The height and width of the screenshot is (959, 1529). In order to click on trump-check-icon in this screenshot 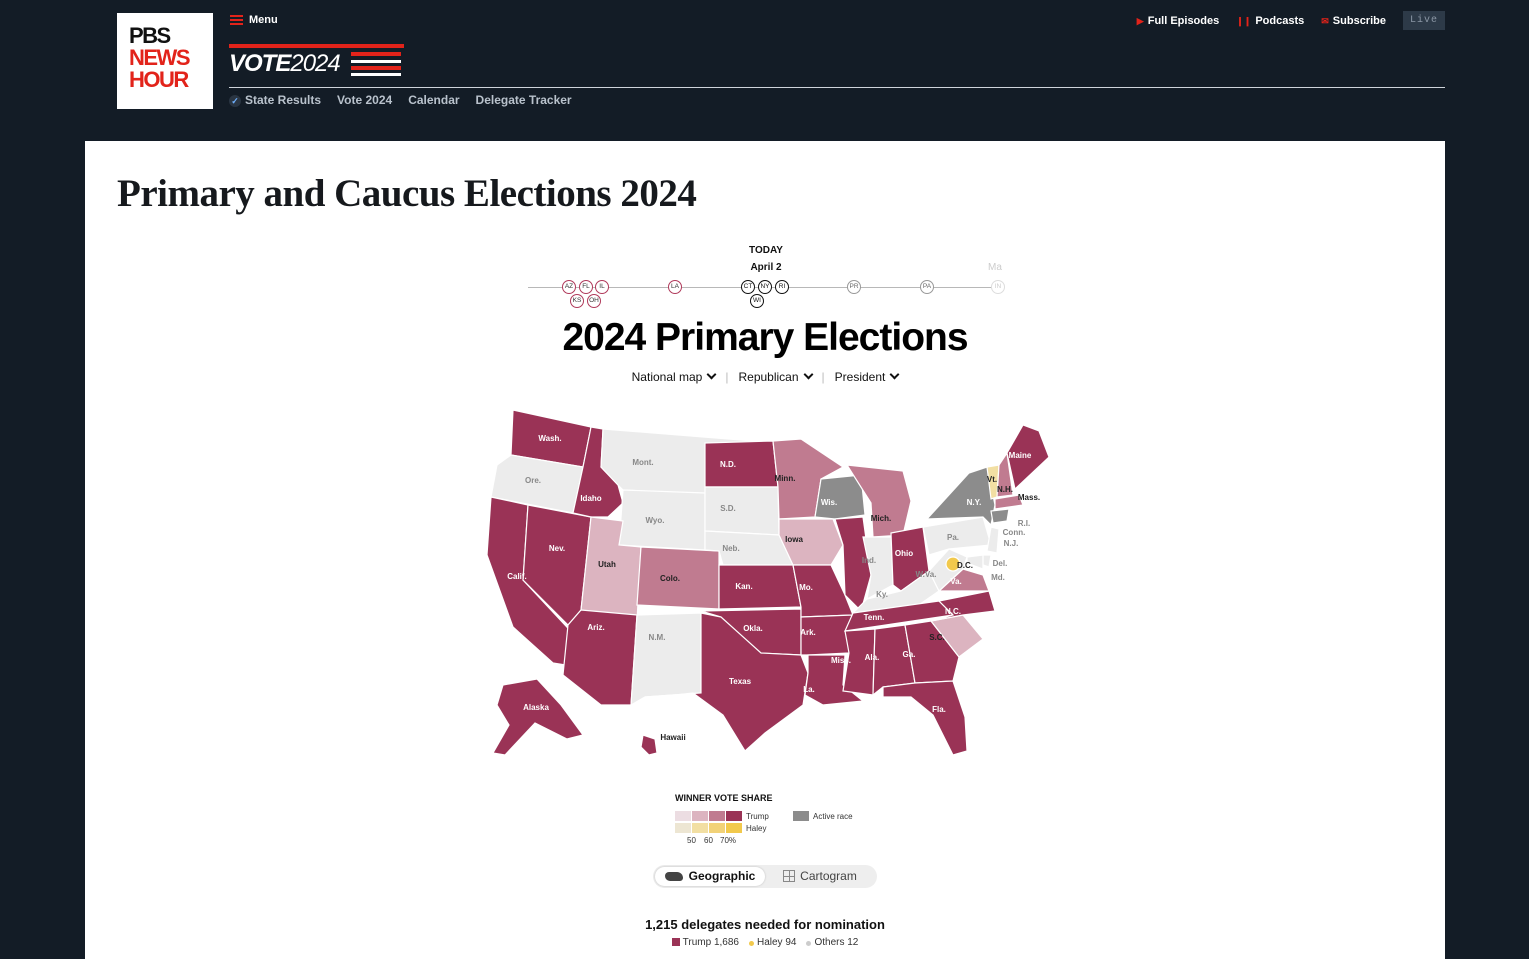, I will do `click(675, 942)`.